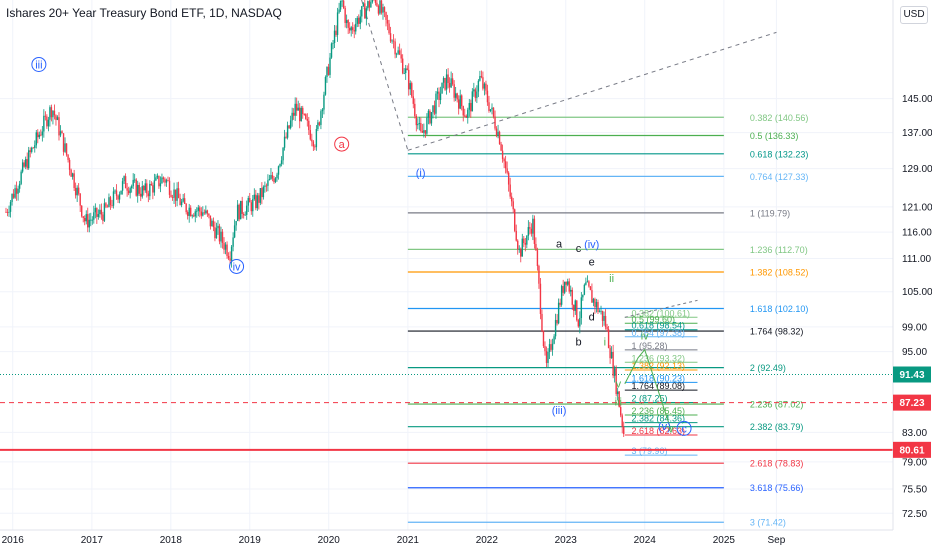 Image resolution: width=932 pixels, height=550 pixels. Describe the element at coordinates (659, 419) in the screenshot. I see `fib2-level-label: 2.382 (84.36)` at that location.